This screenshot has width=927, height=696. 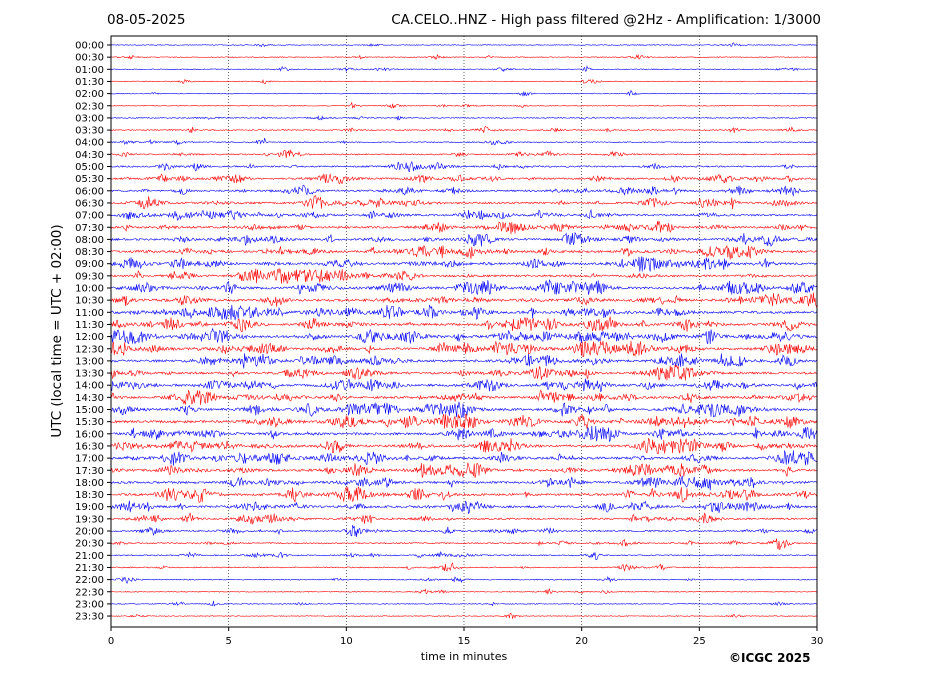 What do you see at coordinates (89, 398) in the screenshot?
I see `y-tick-label: 14:30` at bounding box center [89, 398].